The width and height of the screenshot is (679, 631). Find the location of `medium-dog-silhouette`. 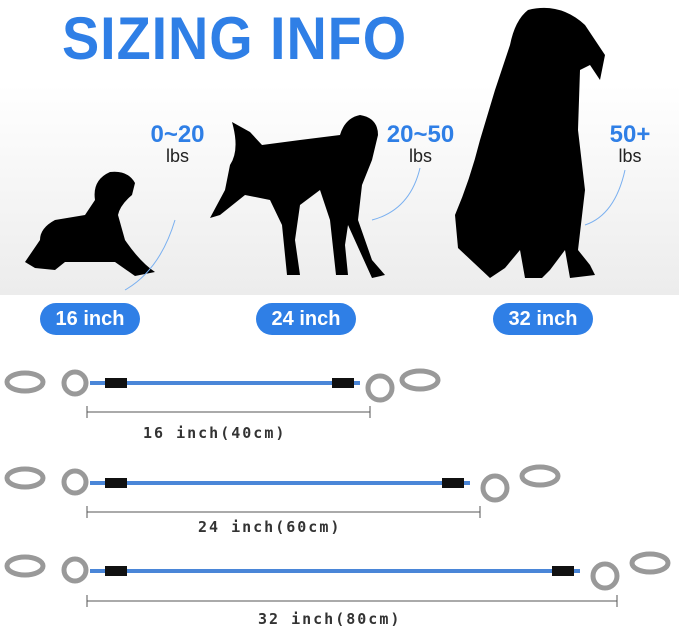

medium-dog-silhouette is located at coordinates (297, 196).